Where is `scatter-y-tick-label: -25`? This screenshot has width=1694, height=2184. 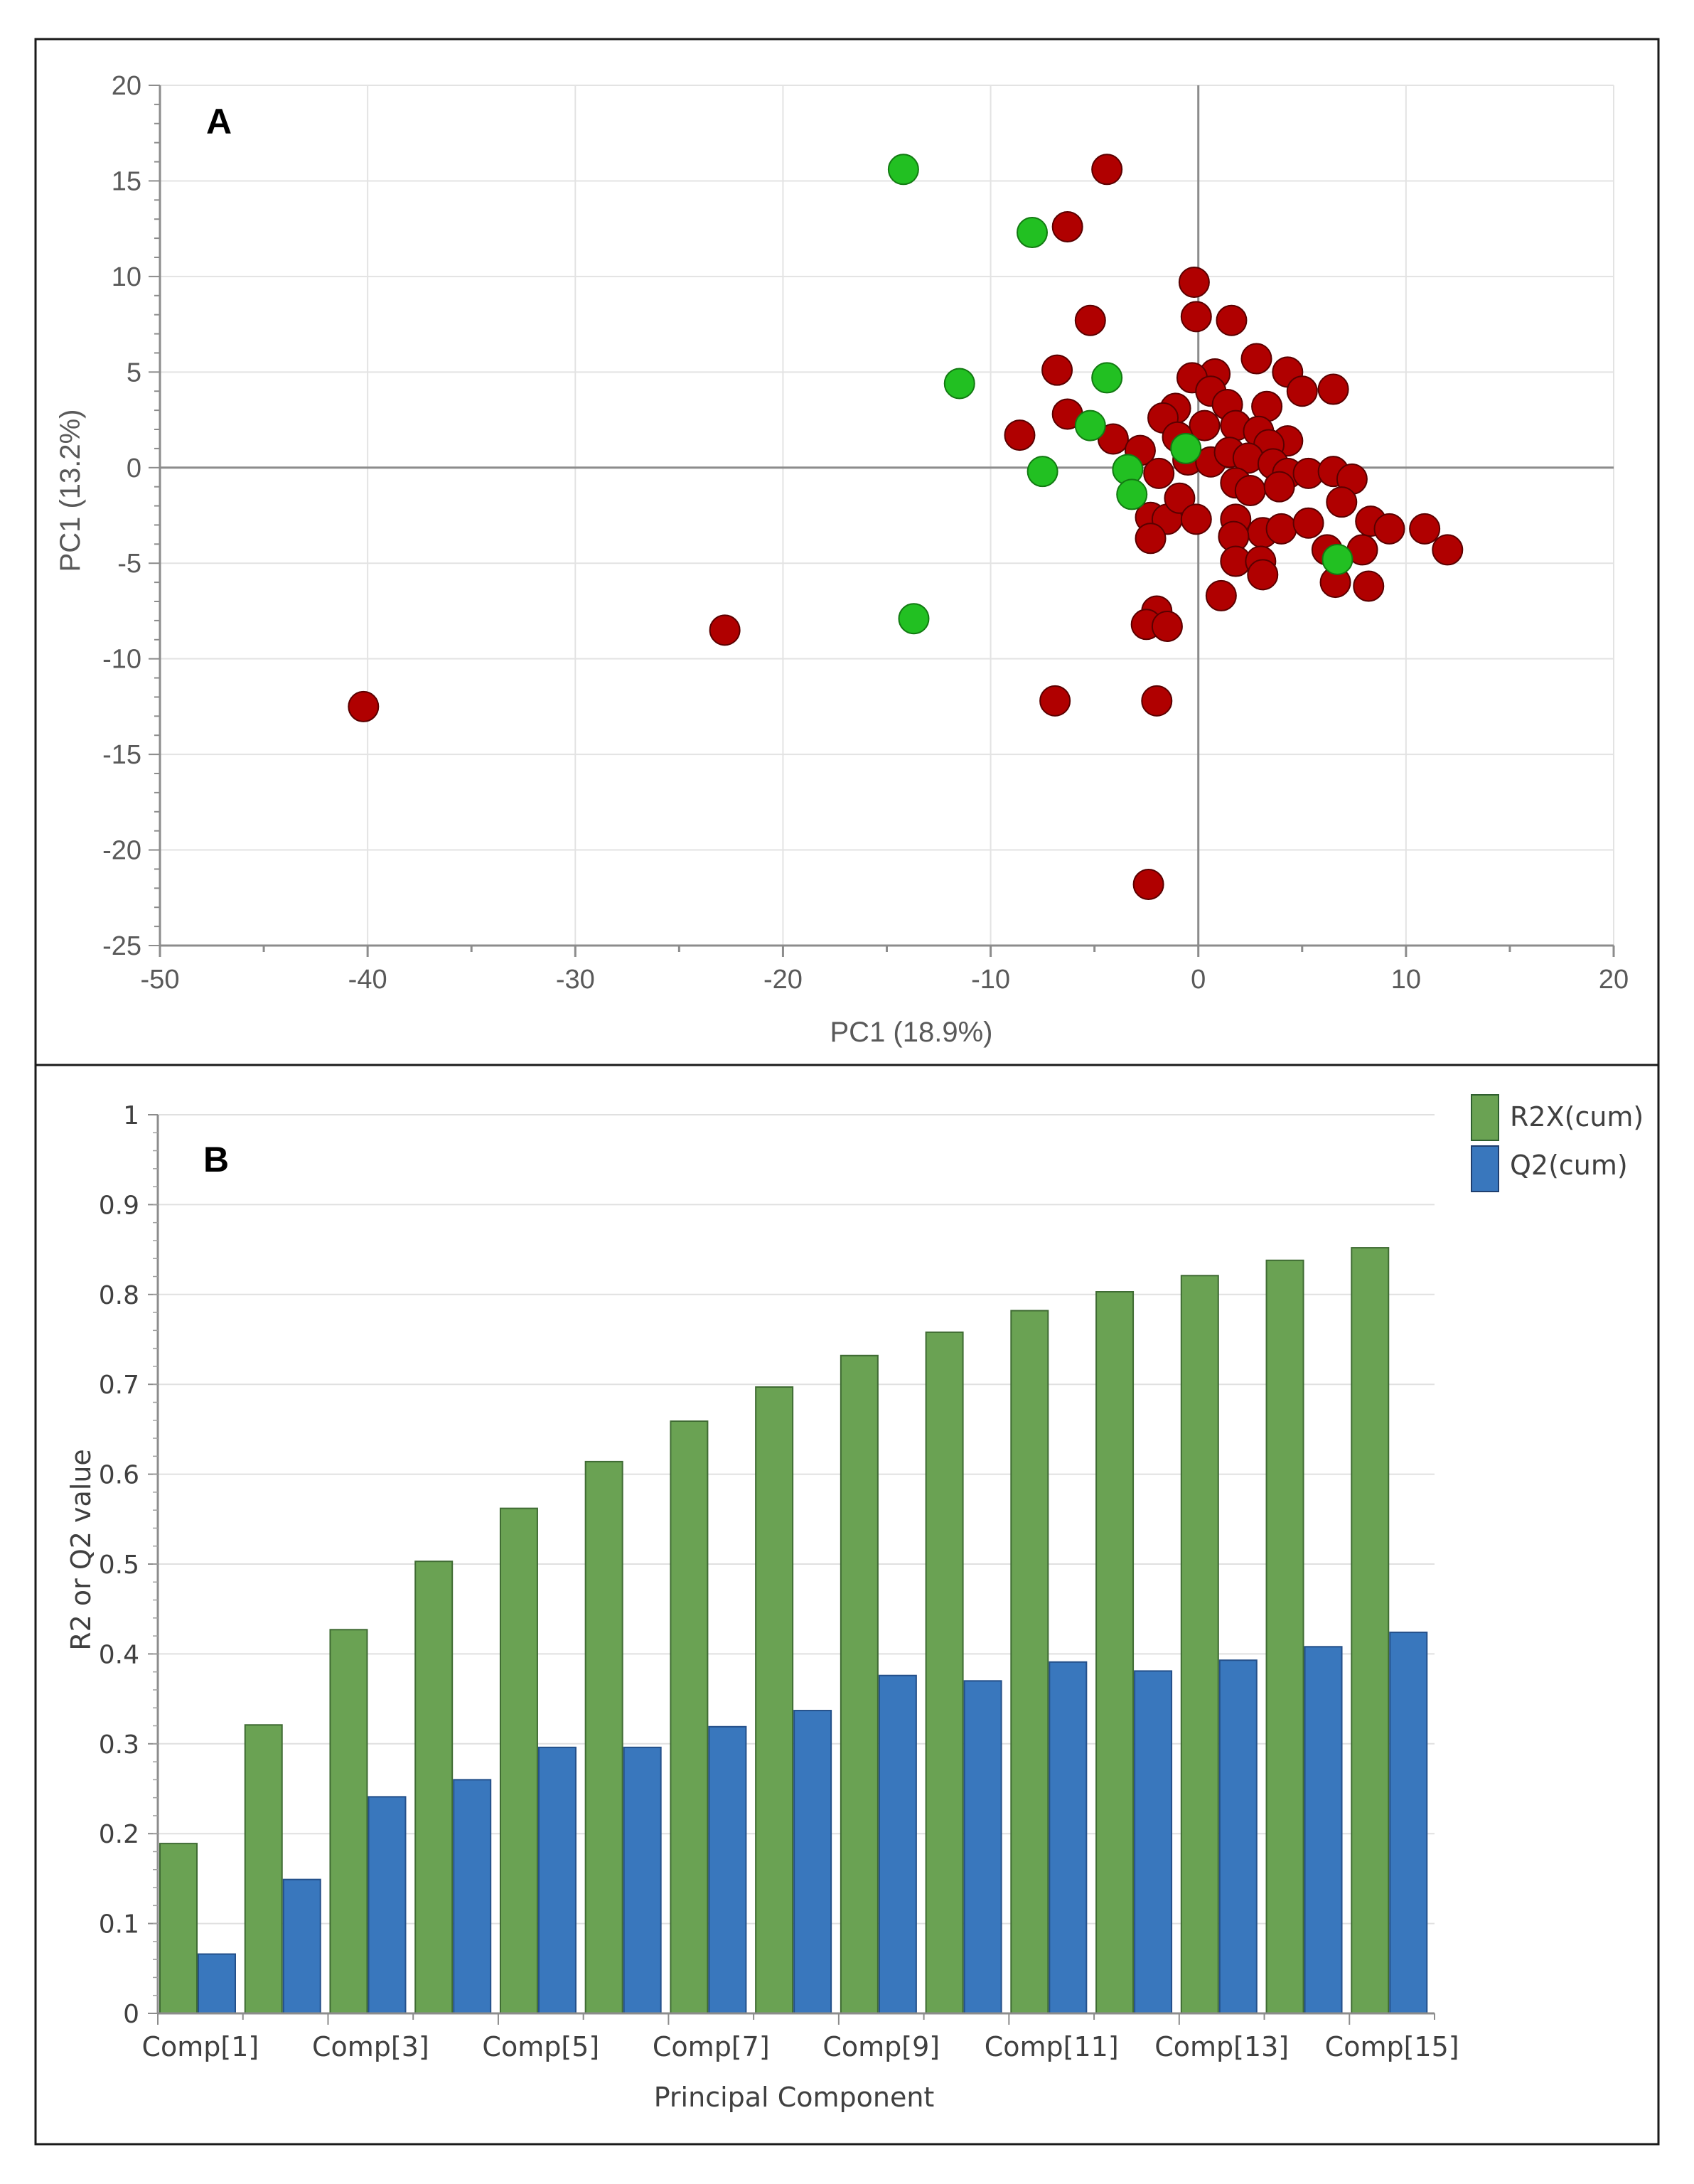
scatter-y-tick-label: -25 is located at coordinates (121, 946).